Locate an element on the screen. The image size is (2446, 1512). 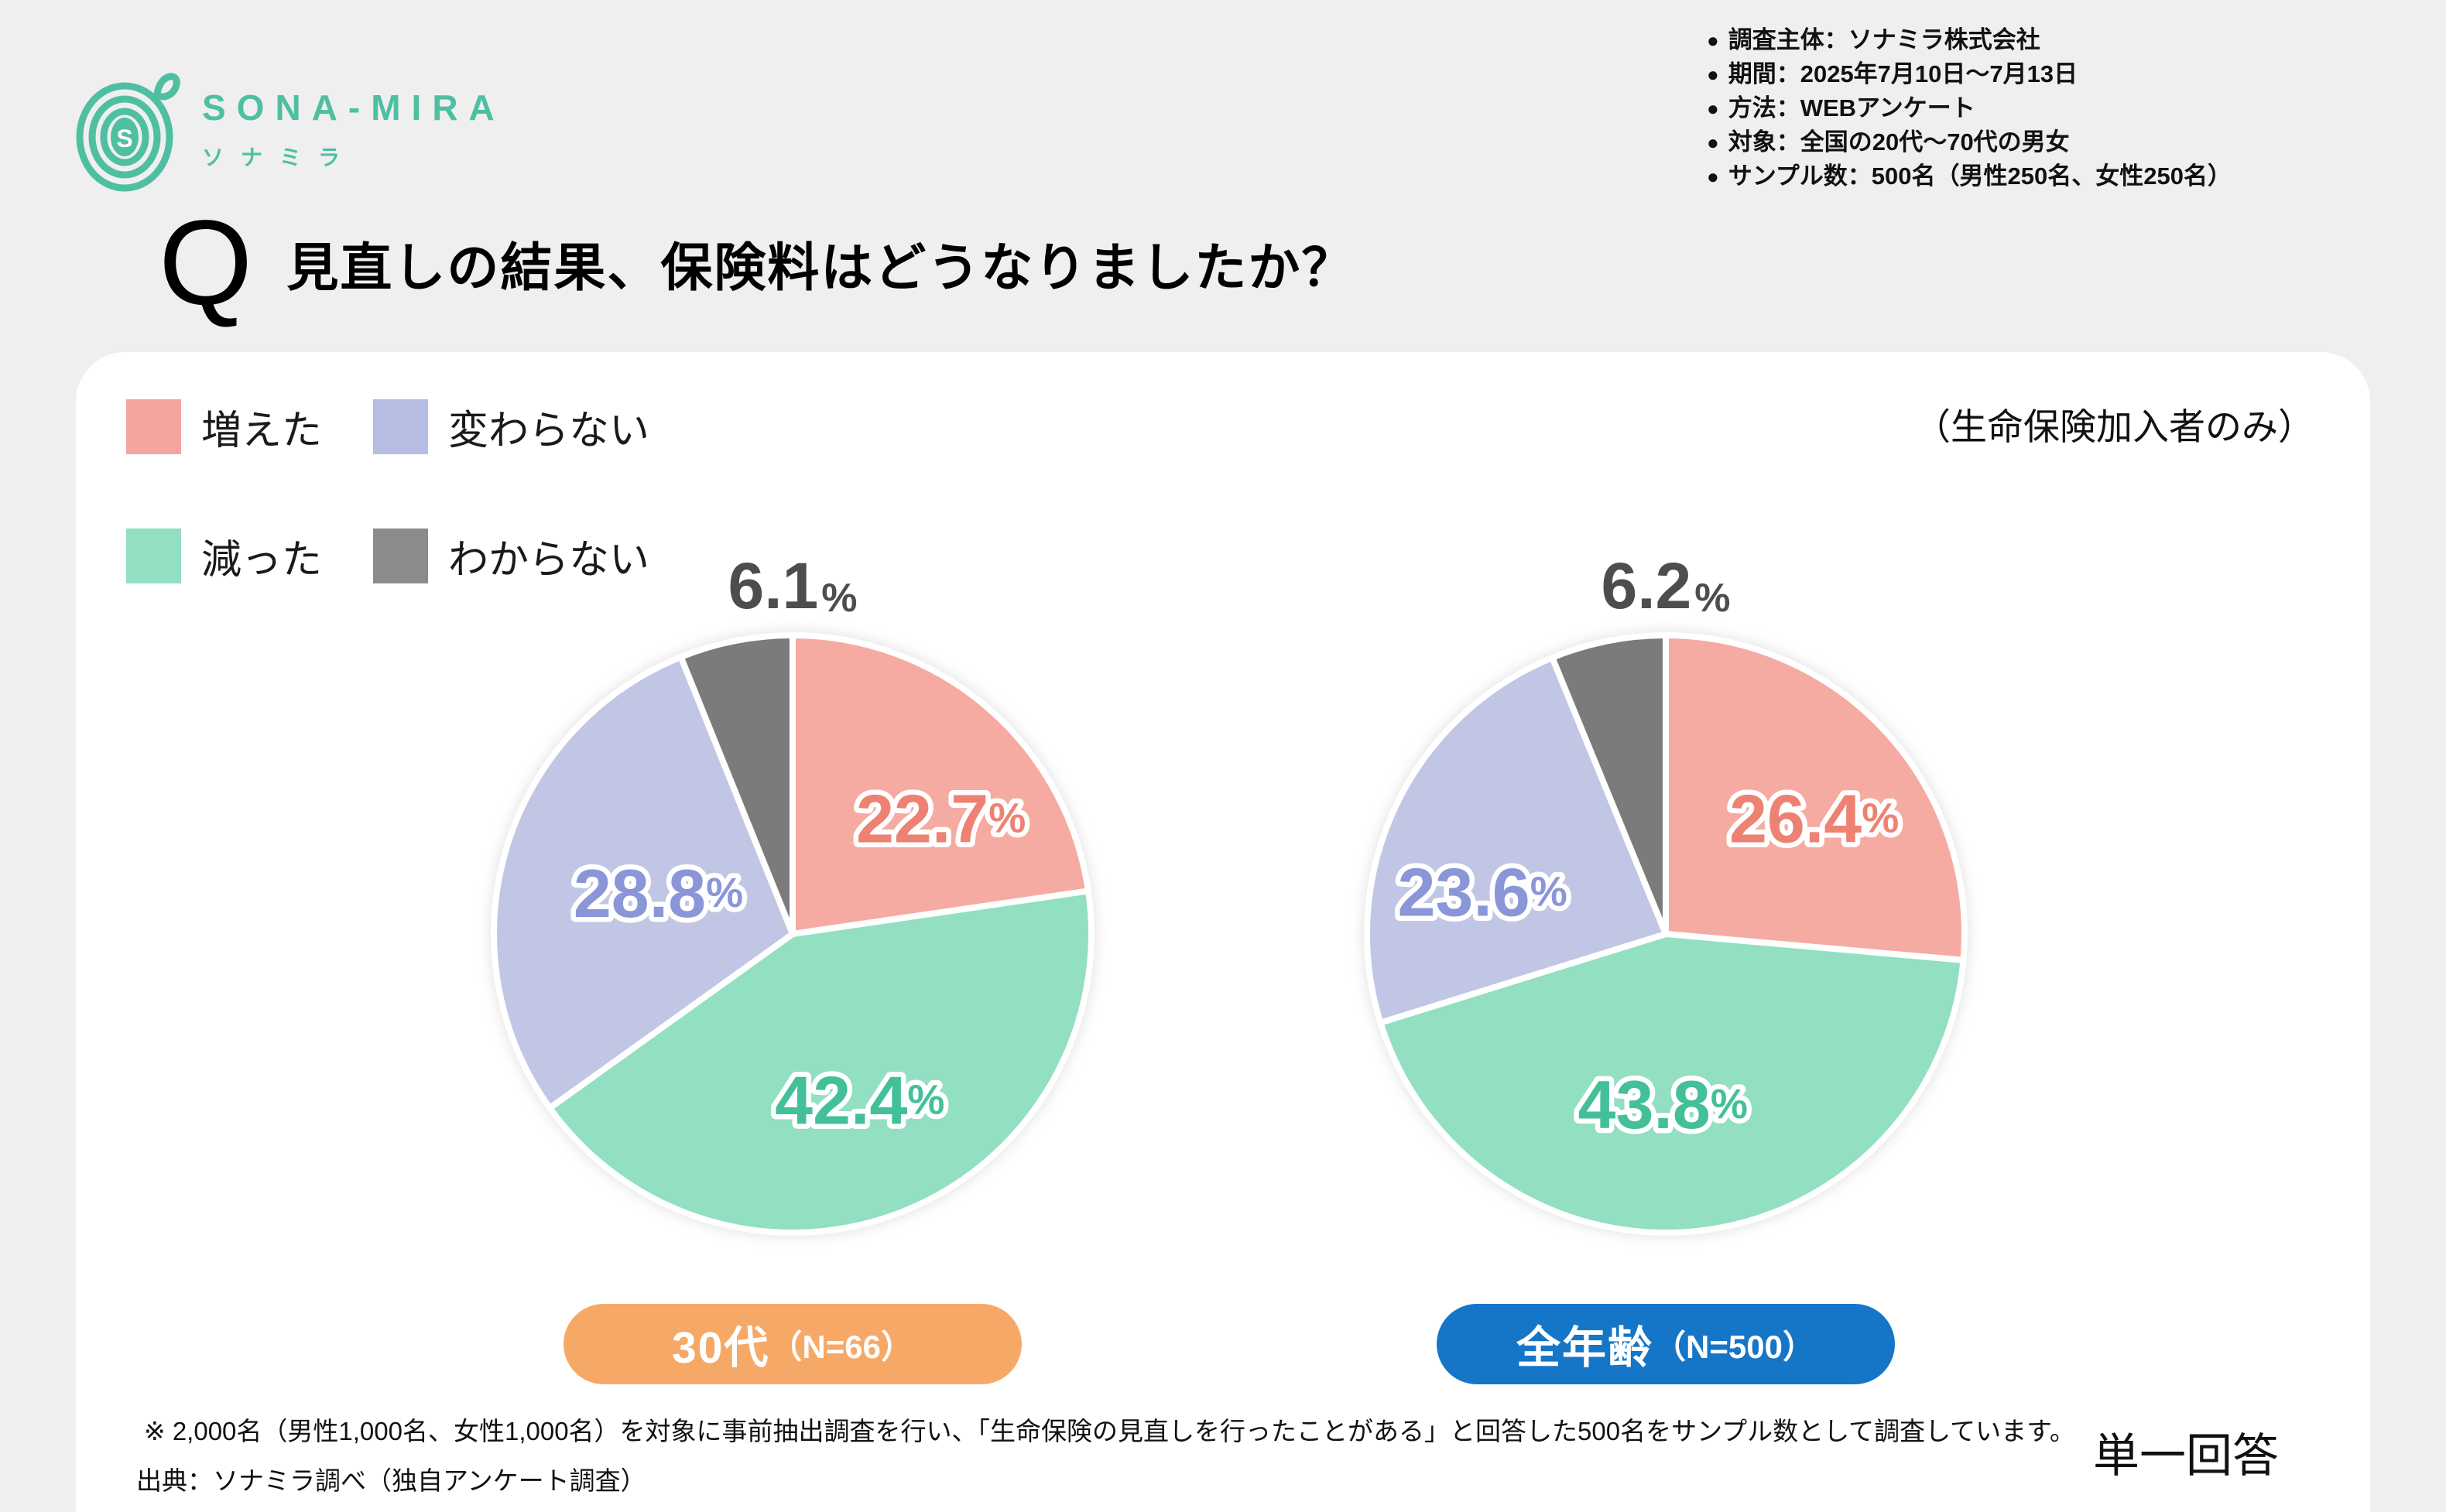
group-badge-all-ages: 全年齢 （N=500） is located at coordinates (1666, 1344).